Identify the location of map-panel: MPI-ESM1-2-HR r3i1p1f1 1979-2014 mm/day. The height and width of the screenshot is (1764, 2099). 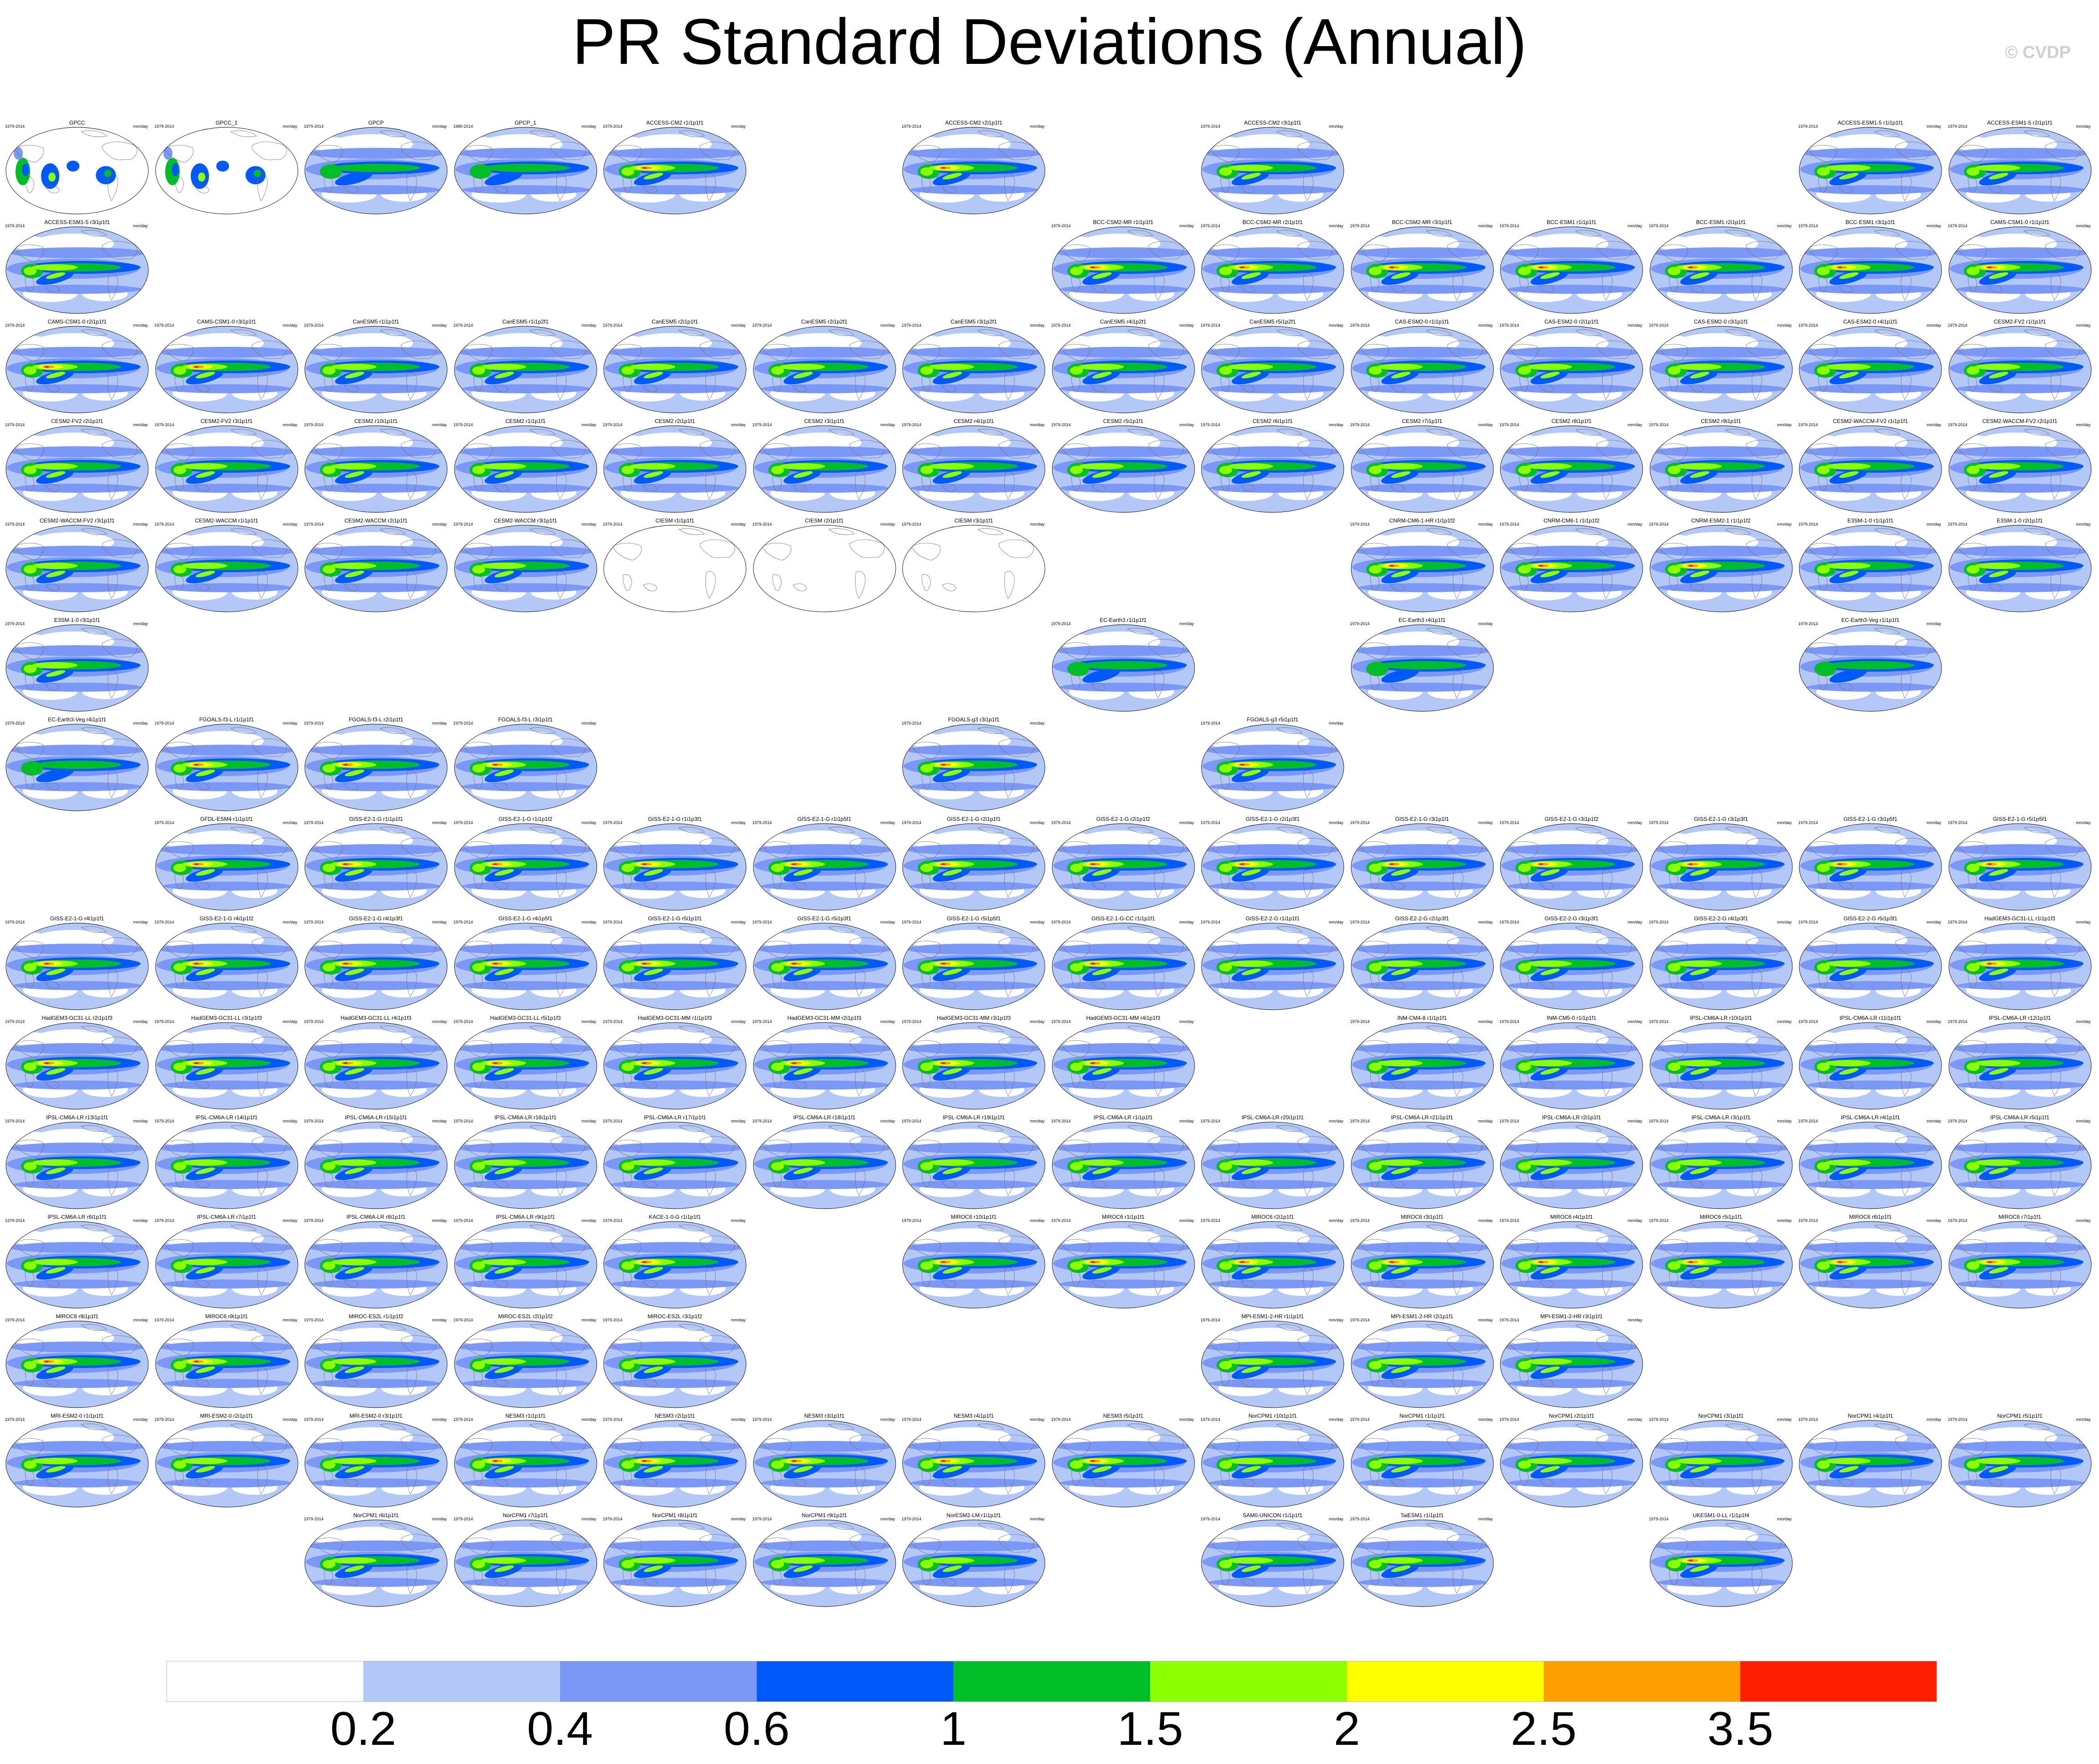
(1572, 1361).